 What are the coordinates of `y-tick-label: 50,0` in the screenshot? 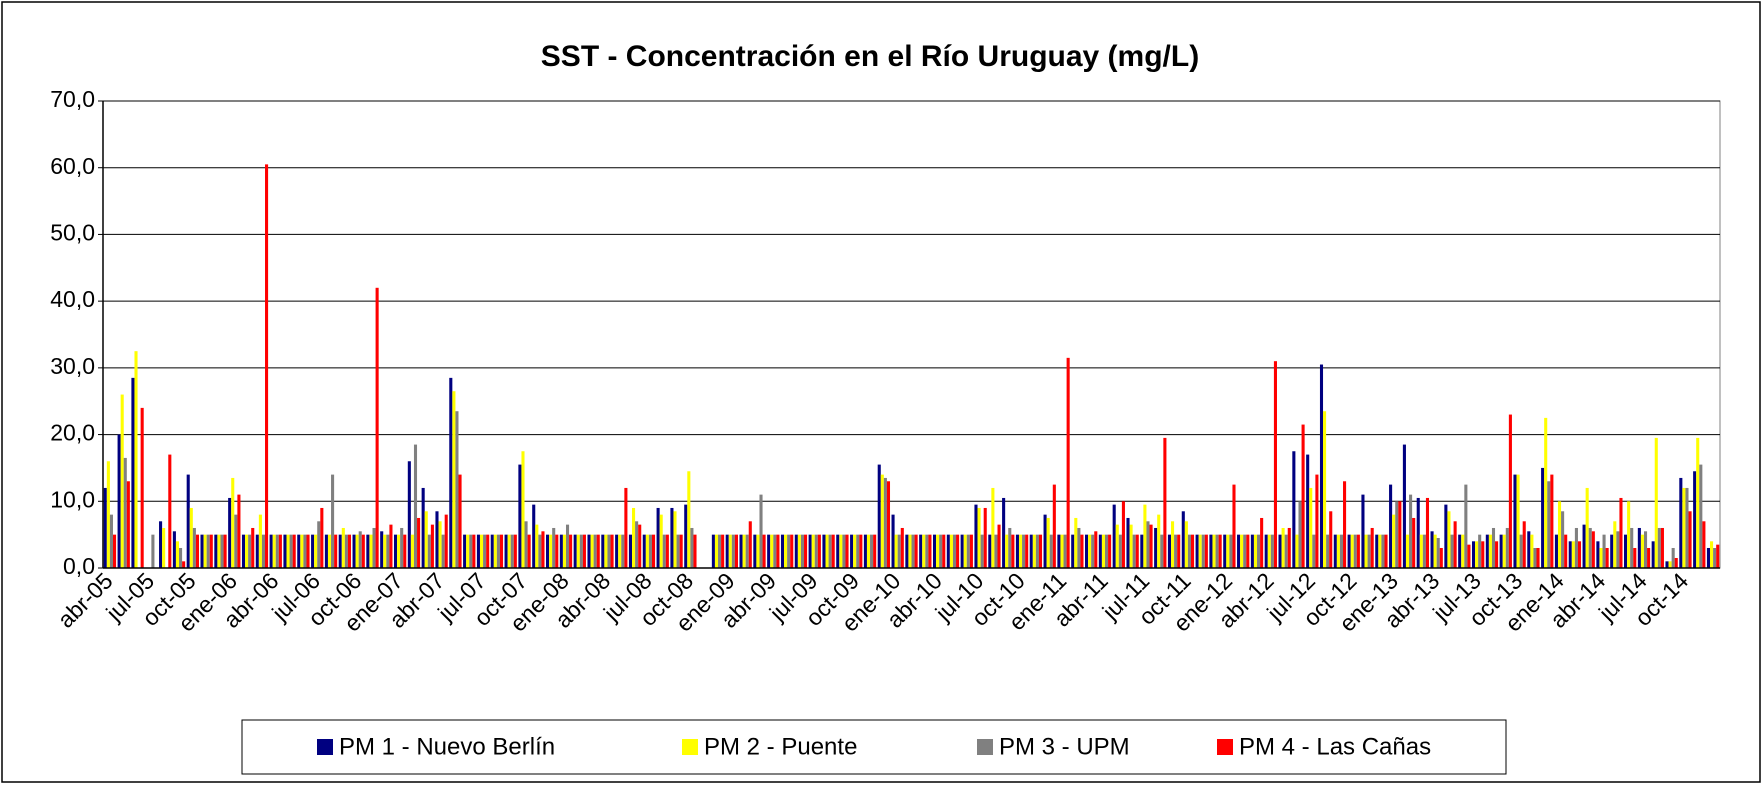 It's located at (72, 233).